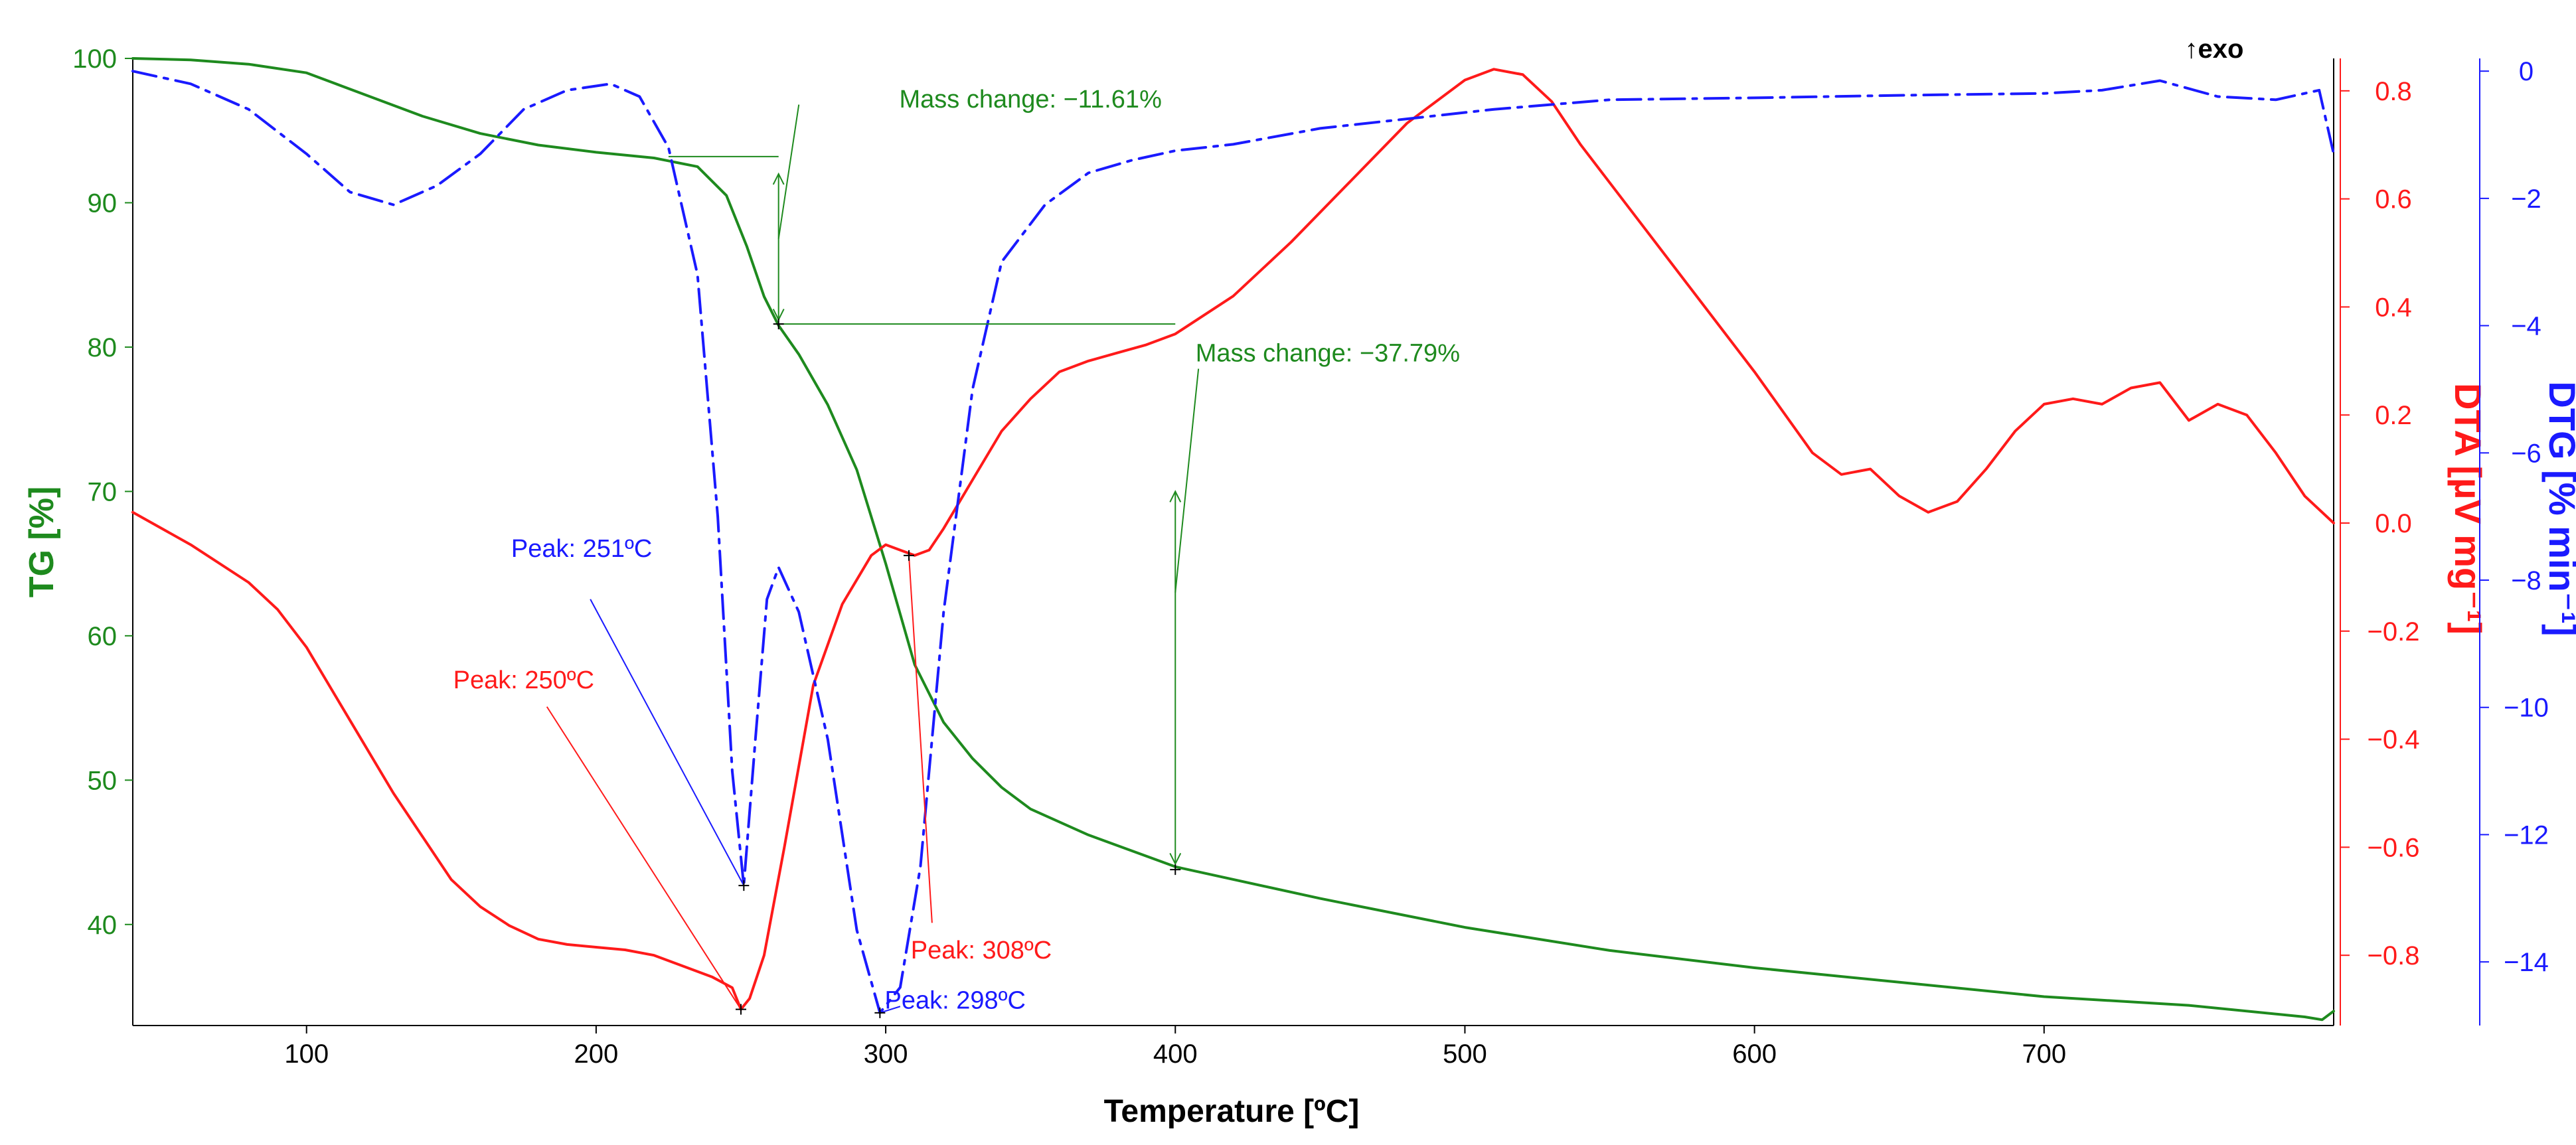 The width and height of the screenshot is (2576, 1145). Describe the element at coordinates (2526, 962) in the screenshot. I see `dtg-tick-label-0: −14` at that location.